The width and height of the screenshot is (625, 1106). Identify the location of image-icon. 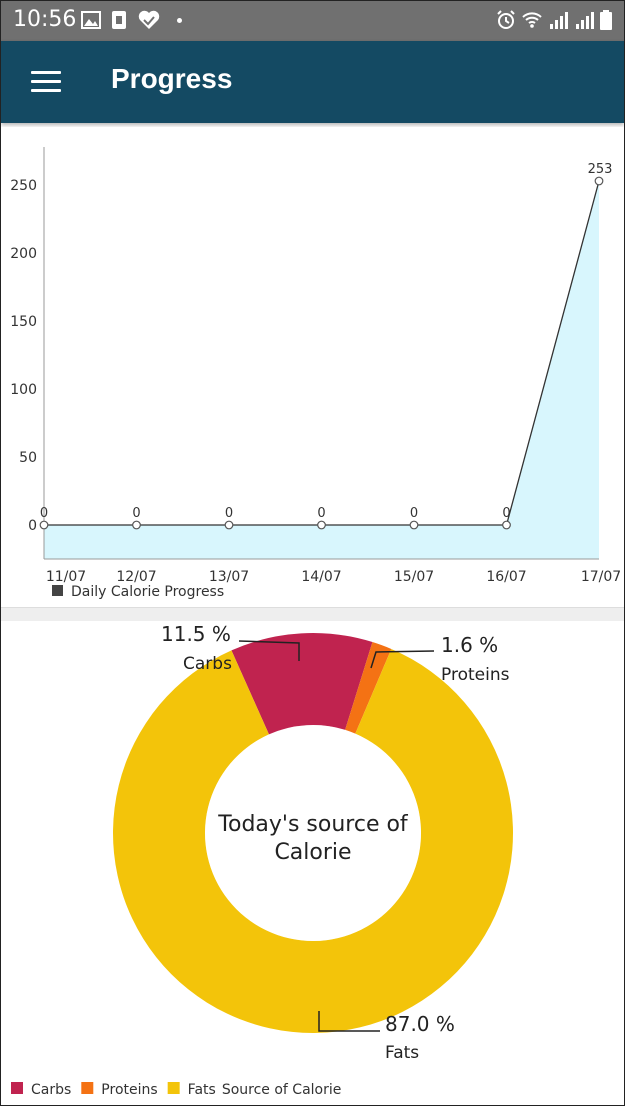
(91, 20).